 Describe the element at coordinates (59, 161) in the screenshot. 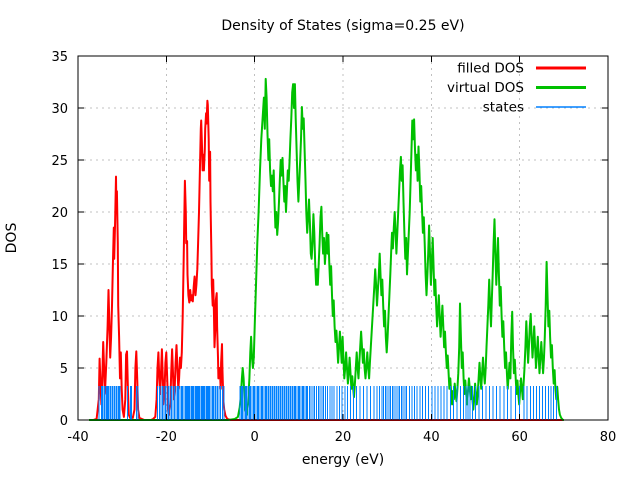

I see `y-tick-label: 25` at that location.